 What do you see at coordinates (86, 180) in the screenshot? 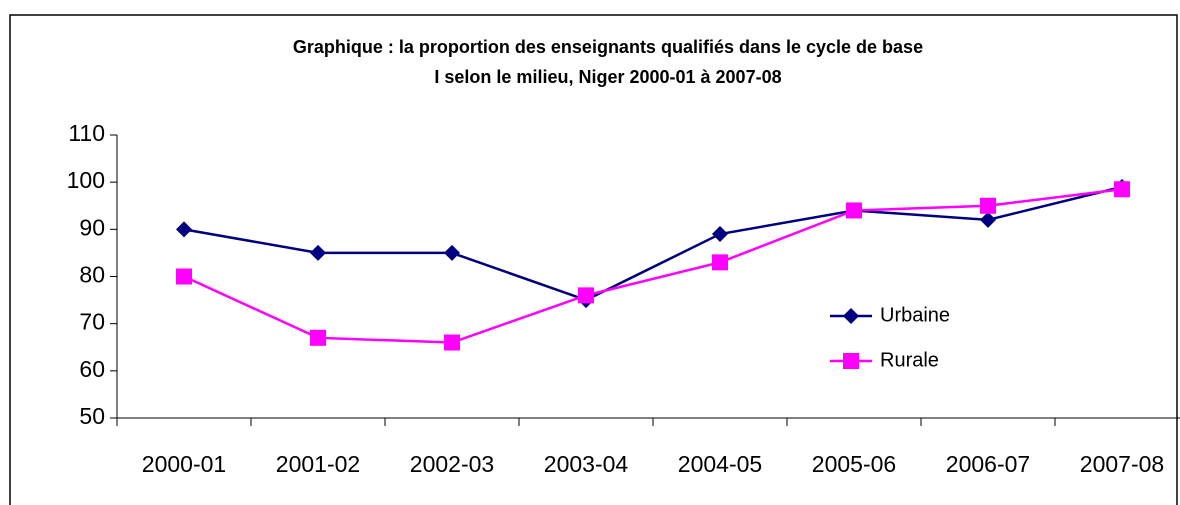
I see `y-tick-label: 100` at bounding box center [86, 180].